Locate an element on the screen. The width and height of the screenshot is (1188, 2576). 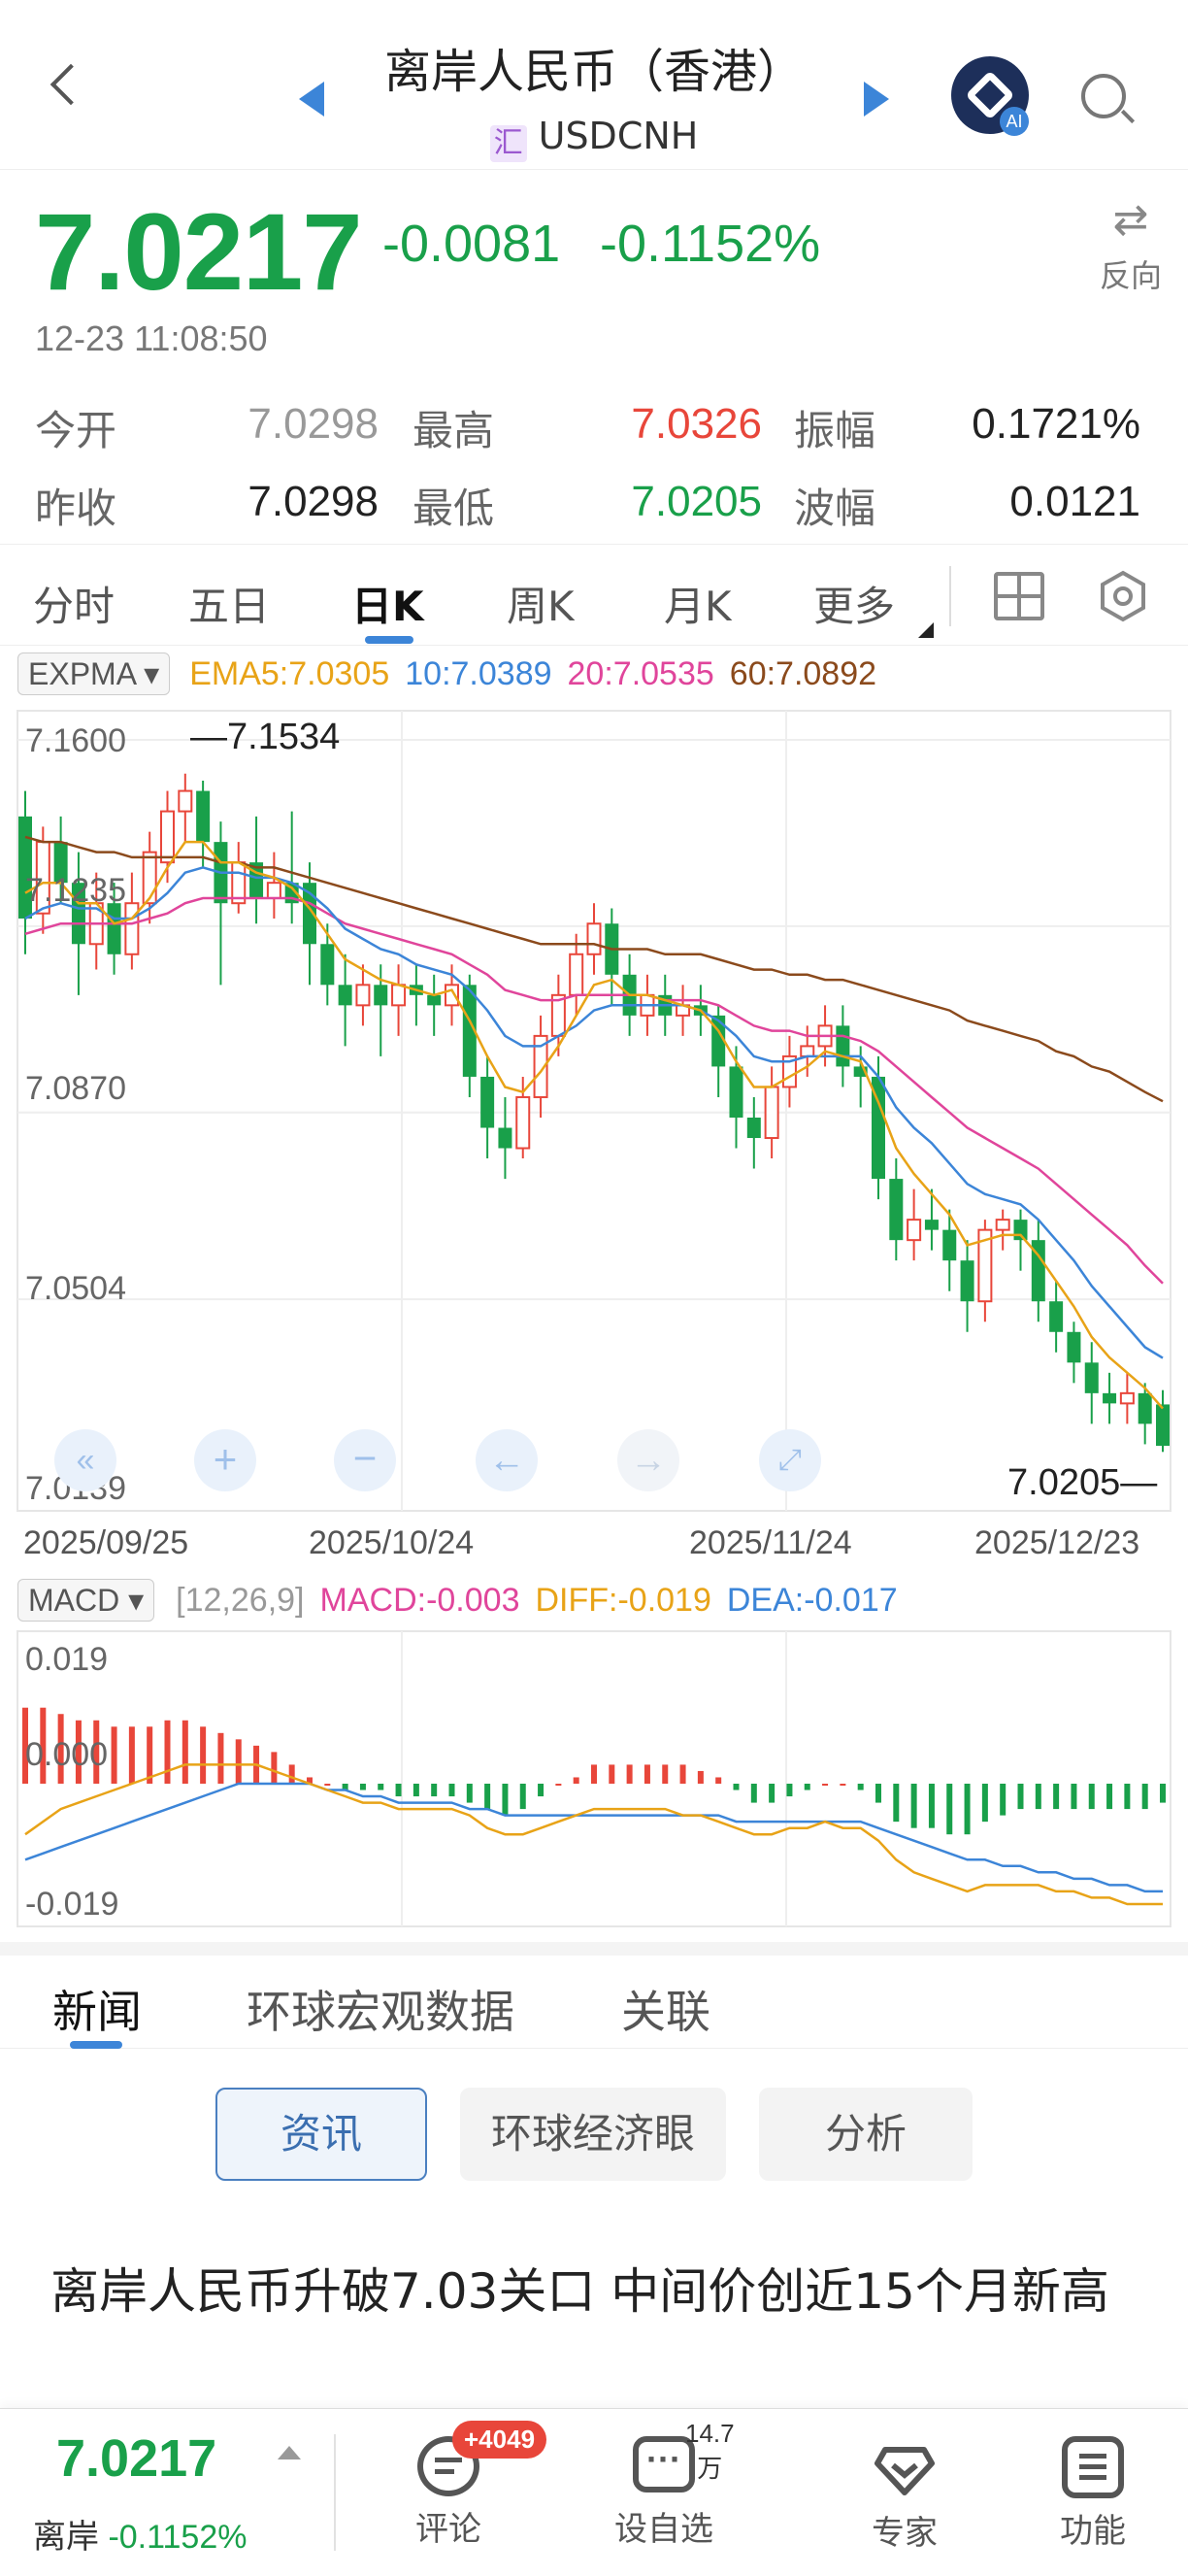
y-tick-label: 7.0870 is located at coordinates (75, 1088).